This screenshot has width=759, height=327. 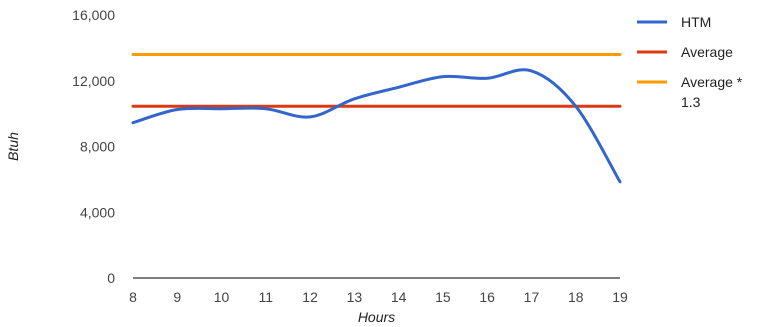 I want to click on x-axis-title: Hours, so click(x=376, y=317).